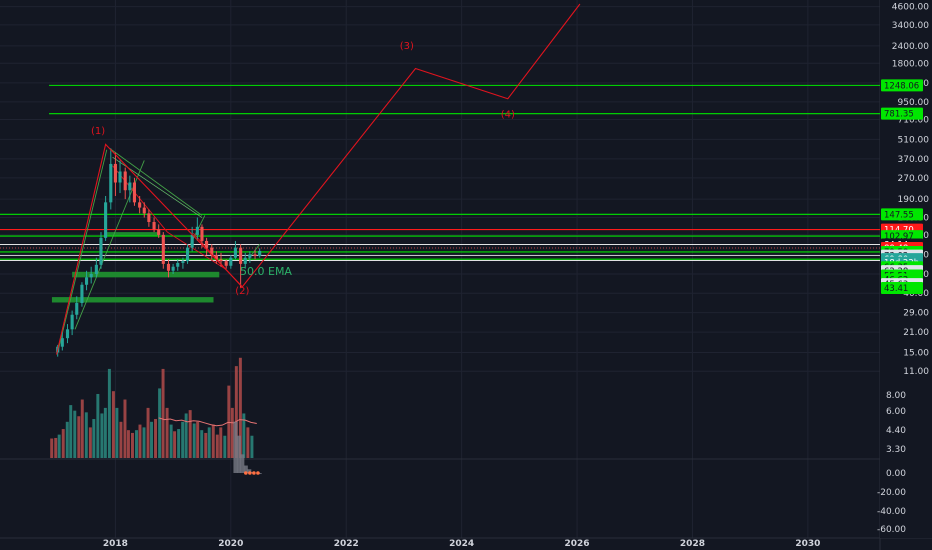  I want to click on wave-label: (1), so click(98, 131).